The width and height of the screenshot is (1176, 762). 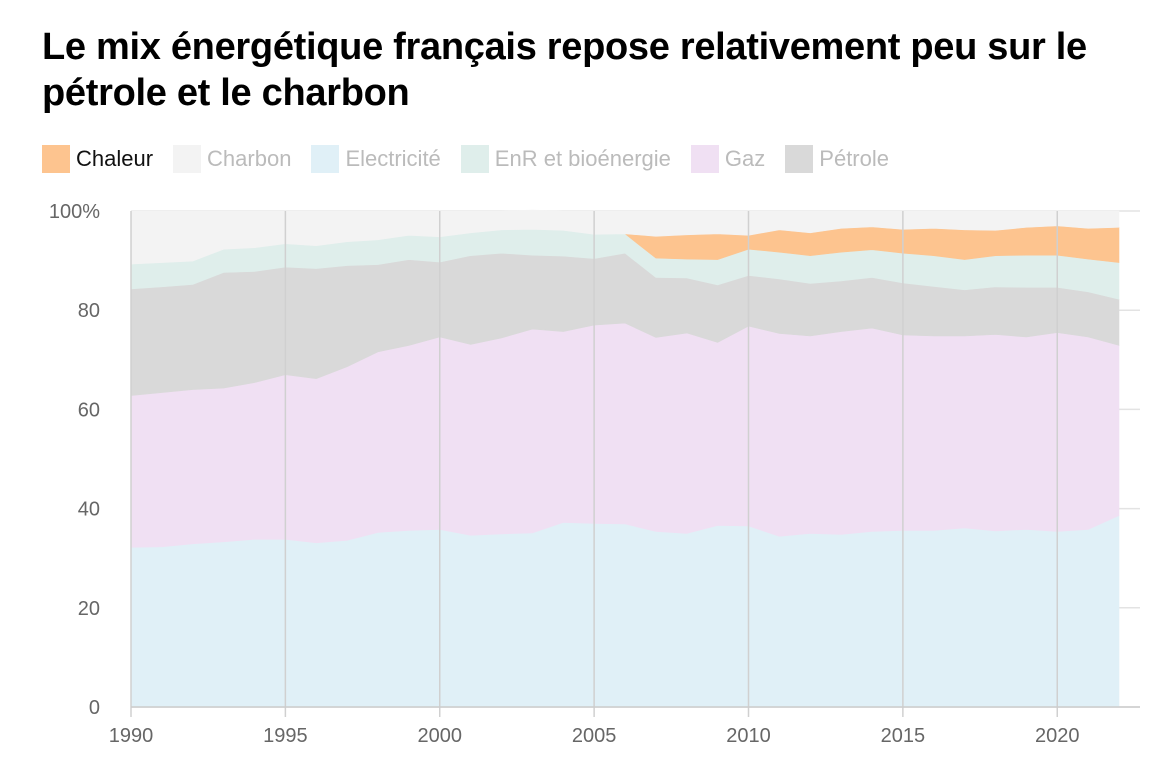 What do you see at coordinates (325, 159) in the screenshot?
I see `legend-swatch-electricite` at bounding box center [325, 159].